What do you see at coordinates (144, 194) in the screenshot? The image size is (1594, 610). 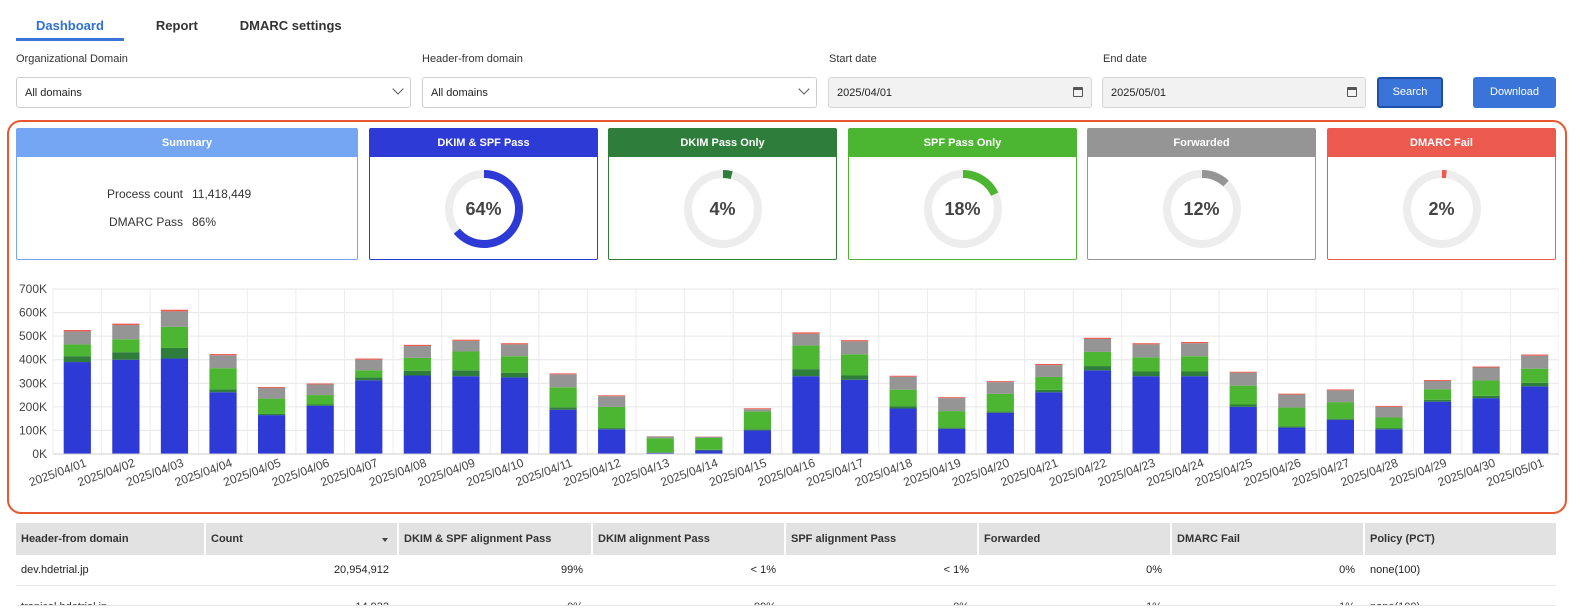 I see `process-count-label: Process count` at bounding box center [144, 194].